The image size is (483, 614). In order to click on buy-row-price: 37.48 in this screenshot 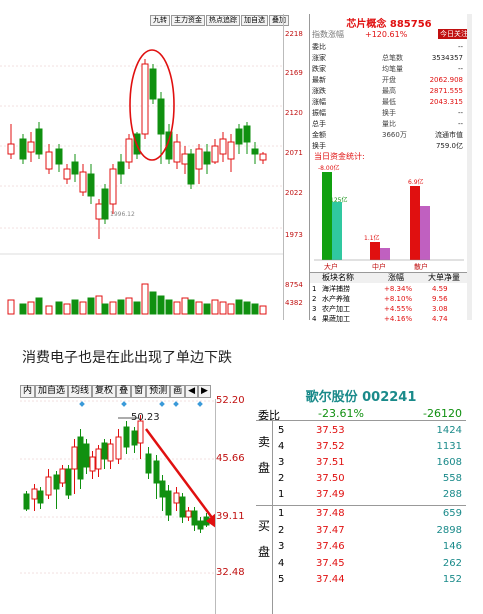, I will do `click(330, 513)`.